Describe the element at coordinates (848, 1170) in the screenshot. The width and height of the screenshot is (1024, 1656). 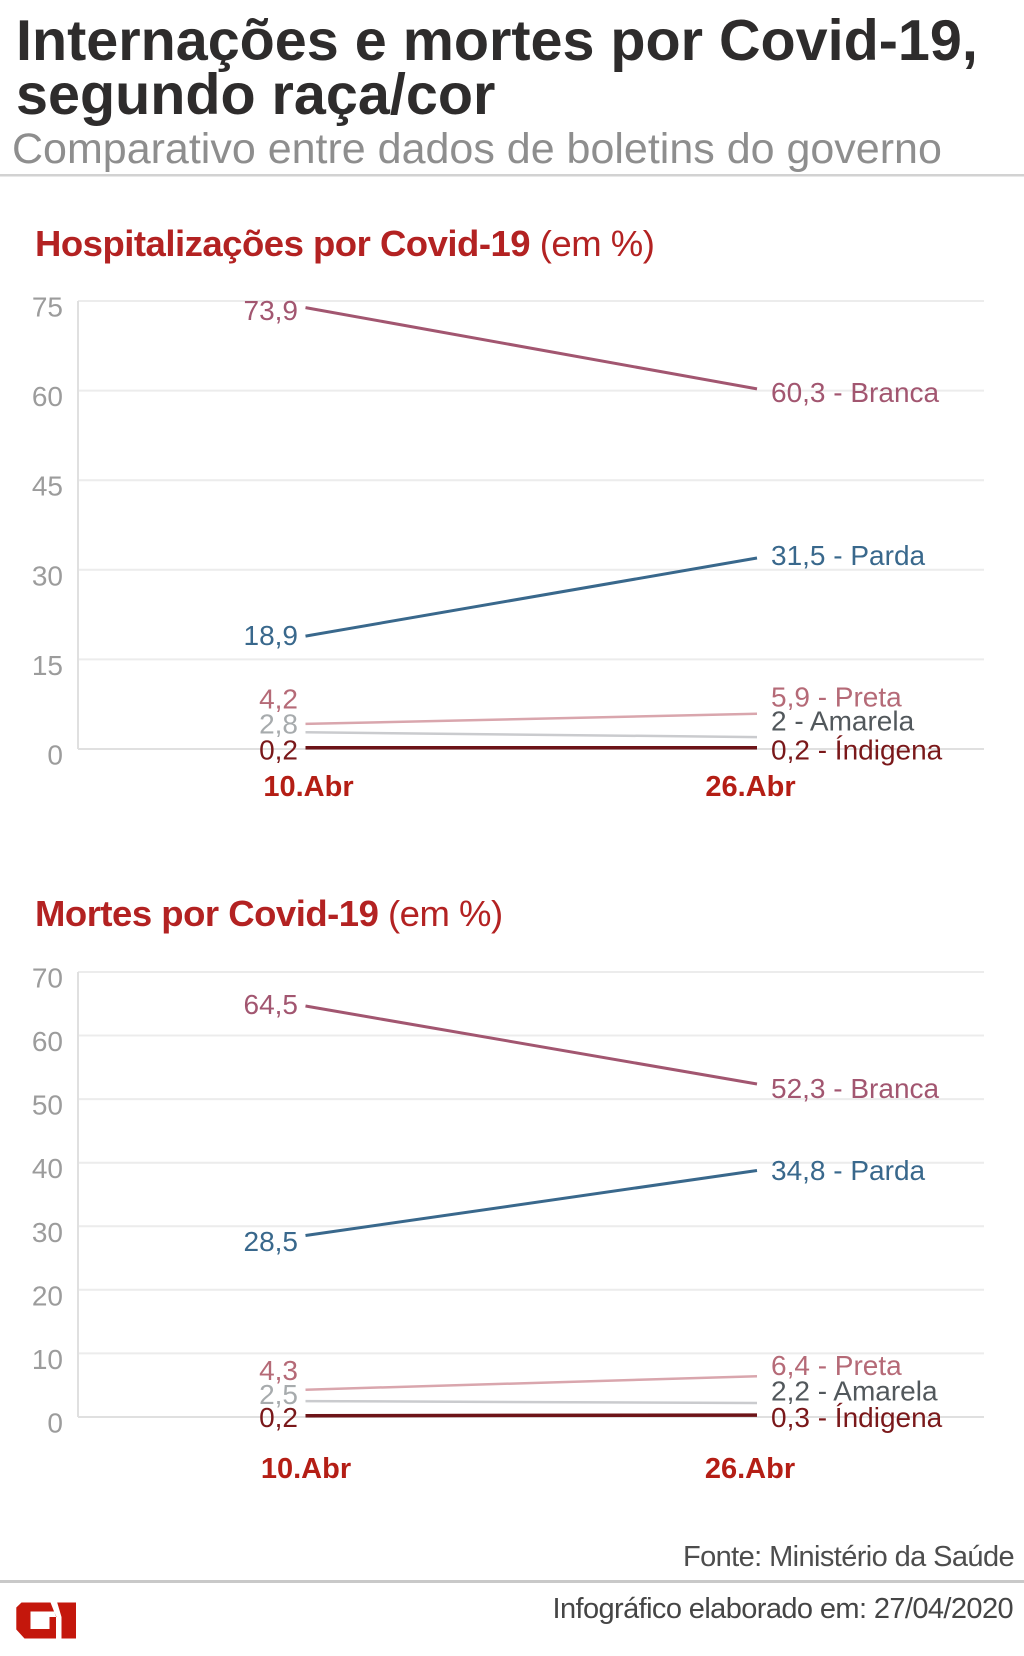
I see `svg-text: 34,8 - Parda` at that location.